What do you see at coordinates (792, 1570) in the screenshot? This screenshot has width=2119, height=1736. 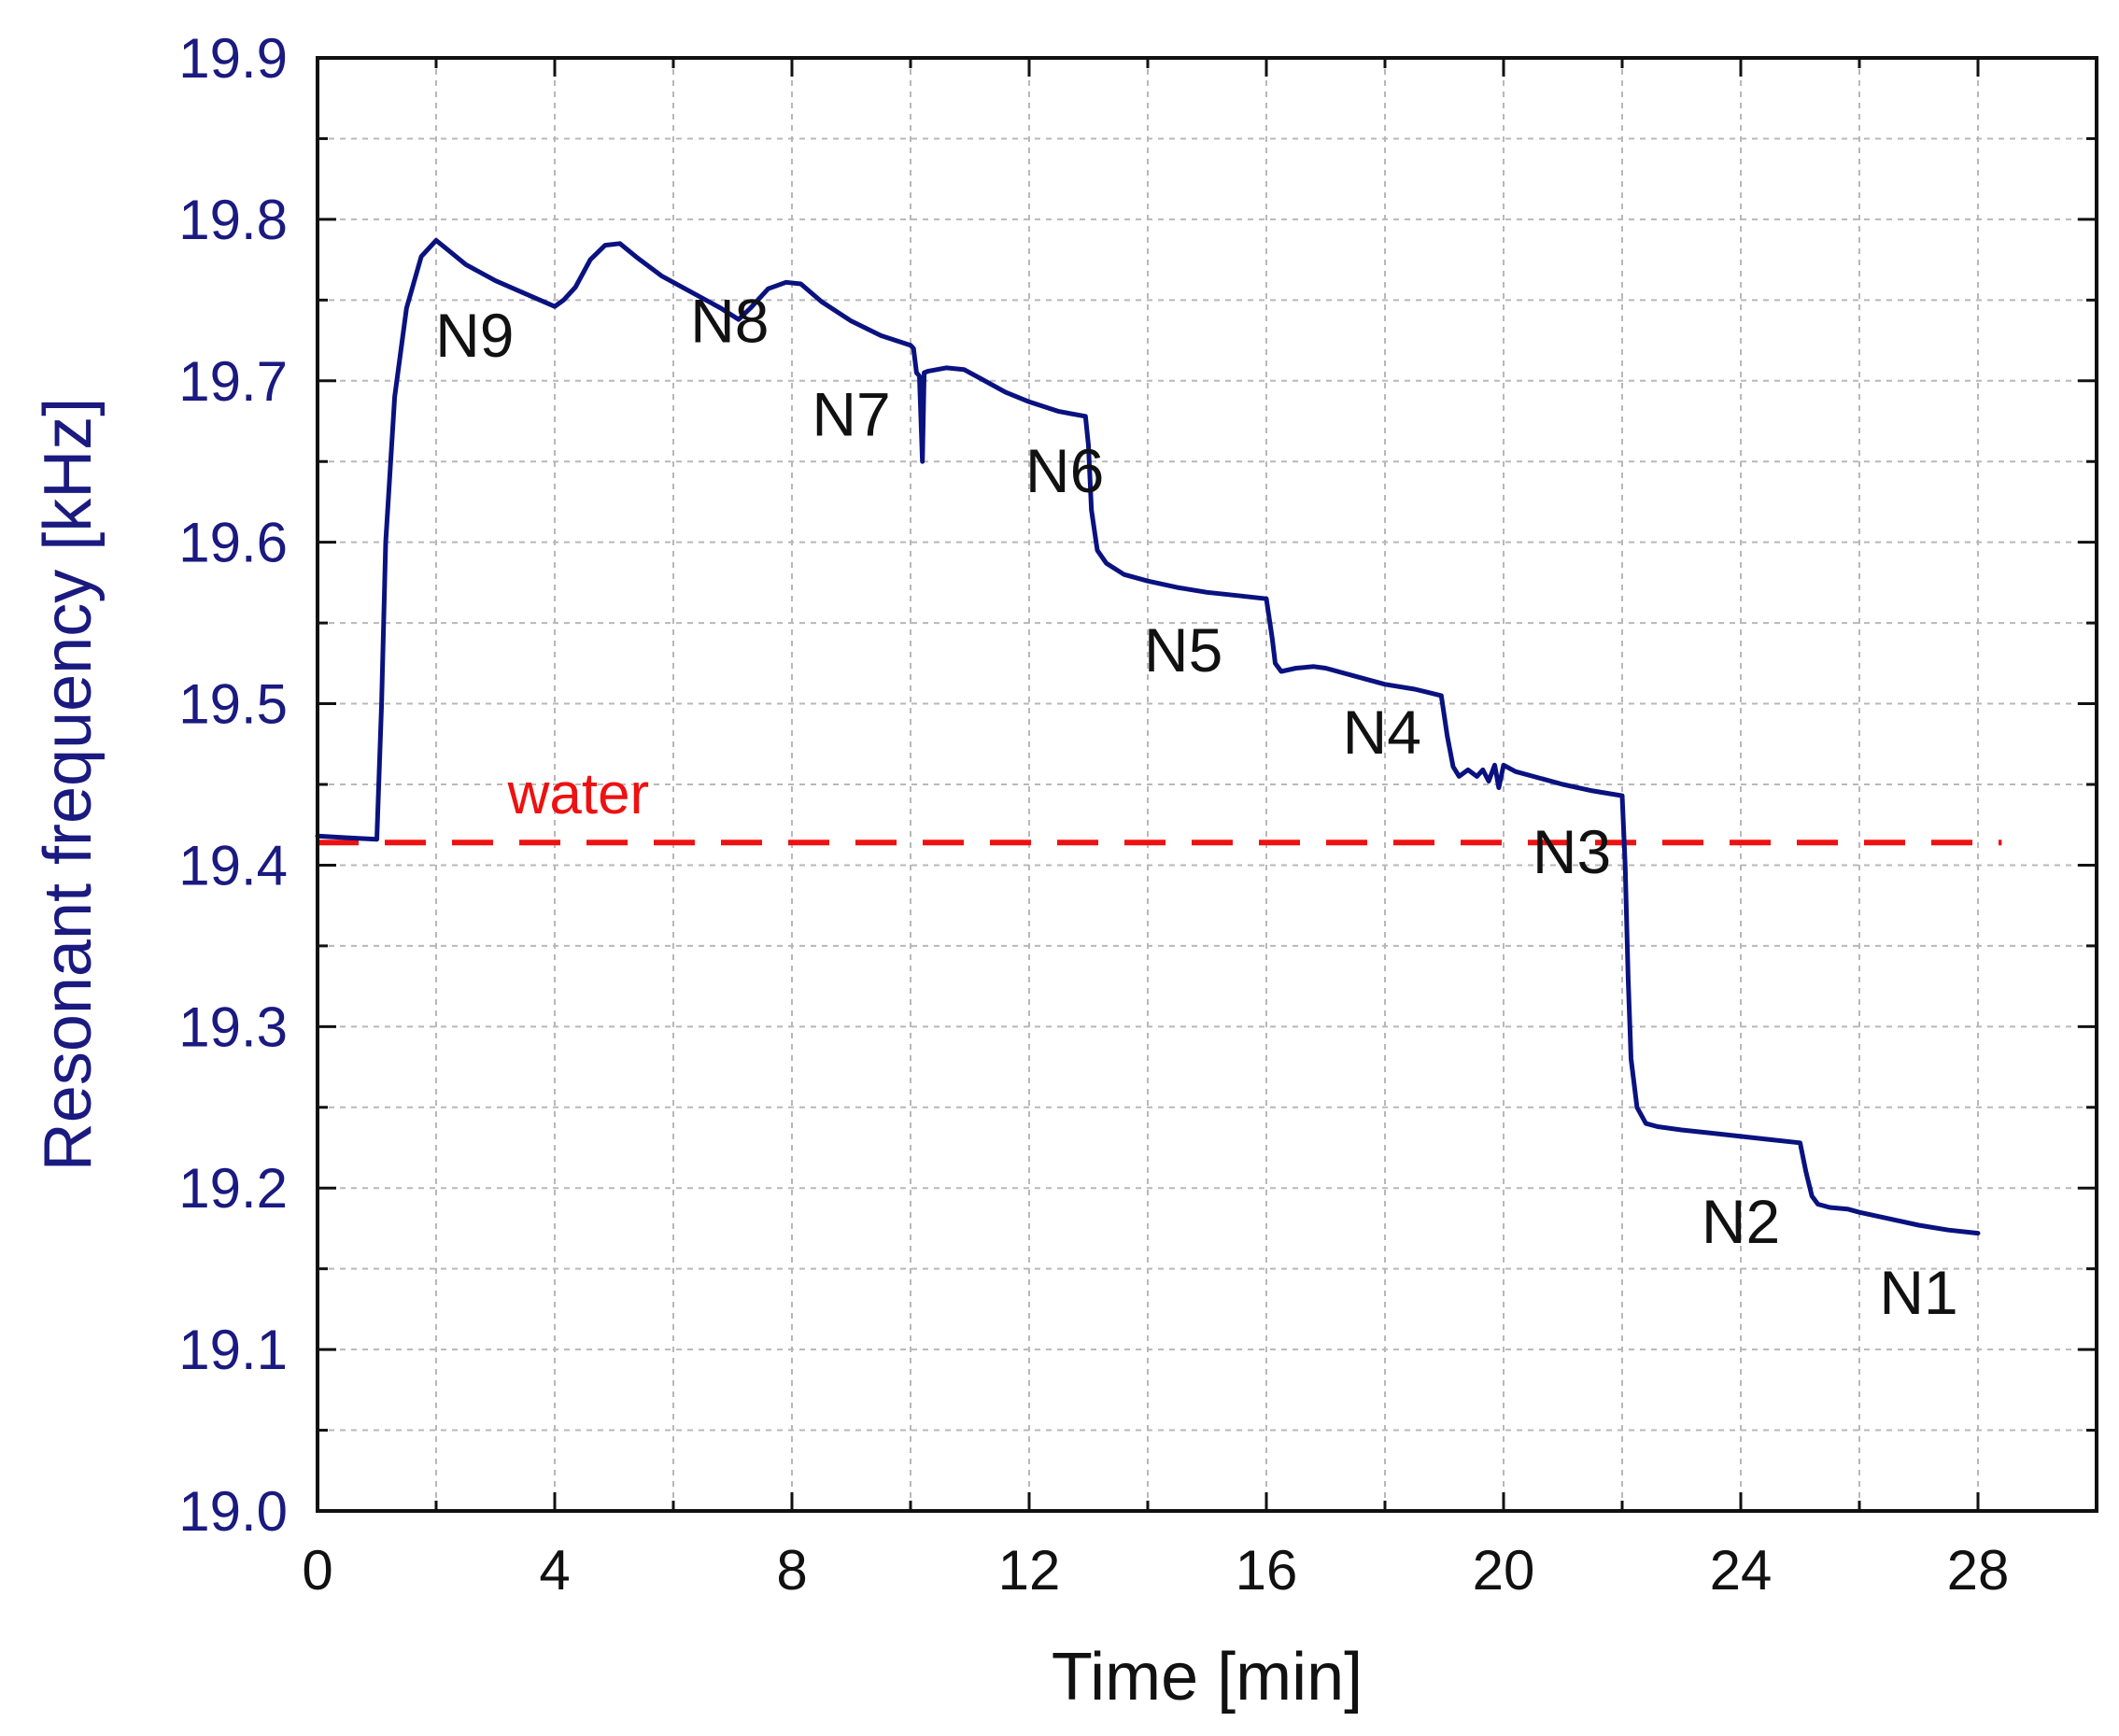 I see `x-tick-label: 8` at bounding box center [792, 1570].